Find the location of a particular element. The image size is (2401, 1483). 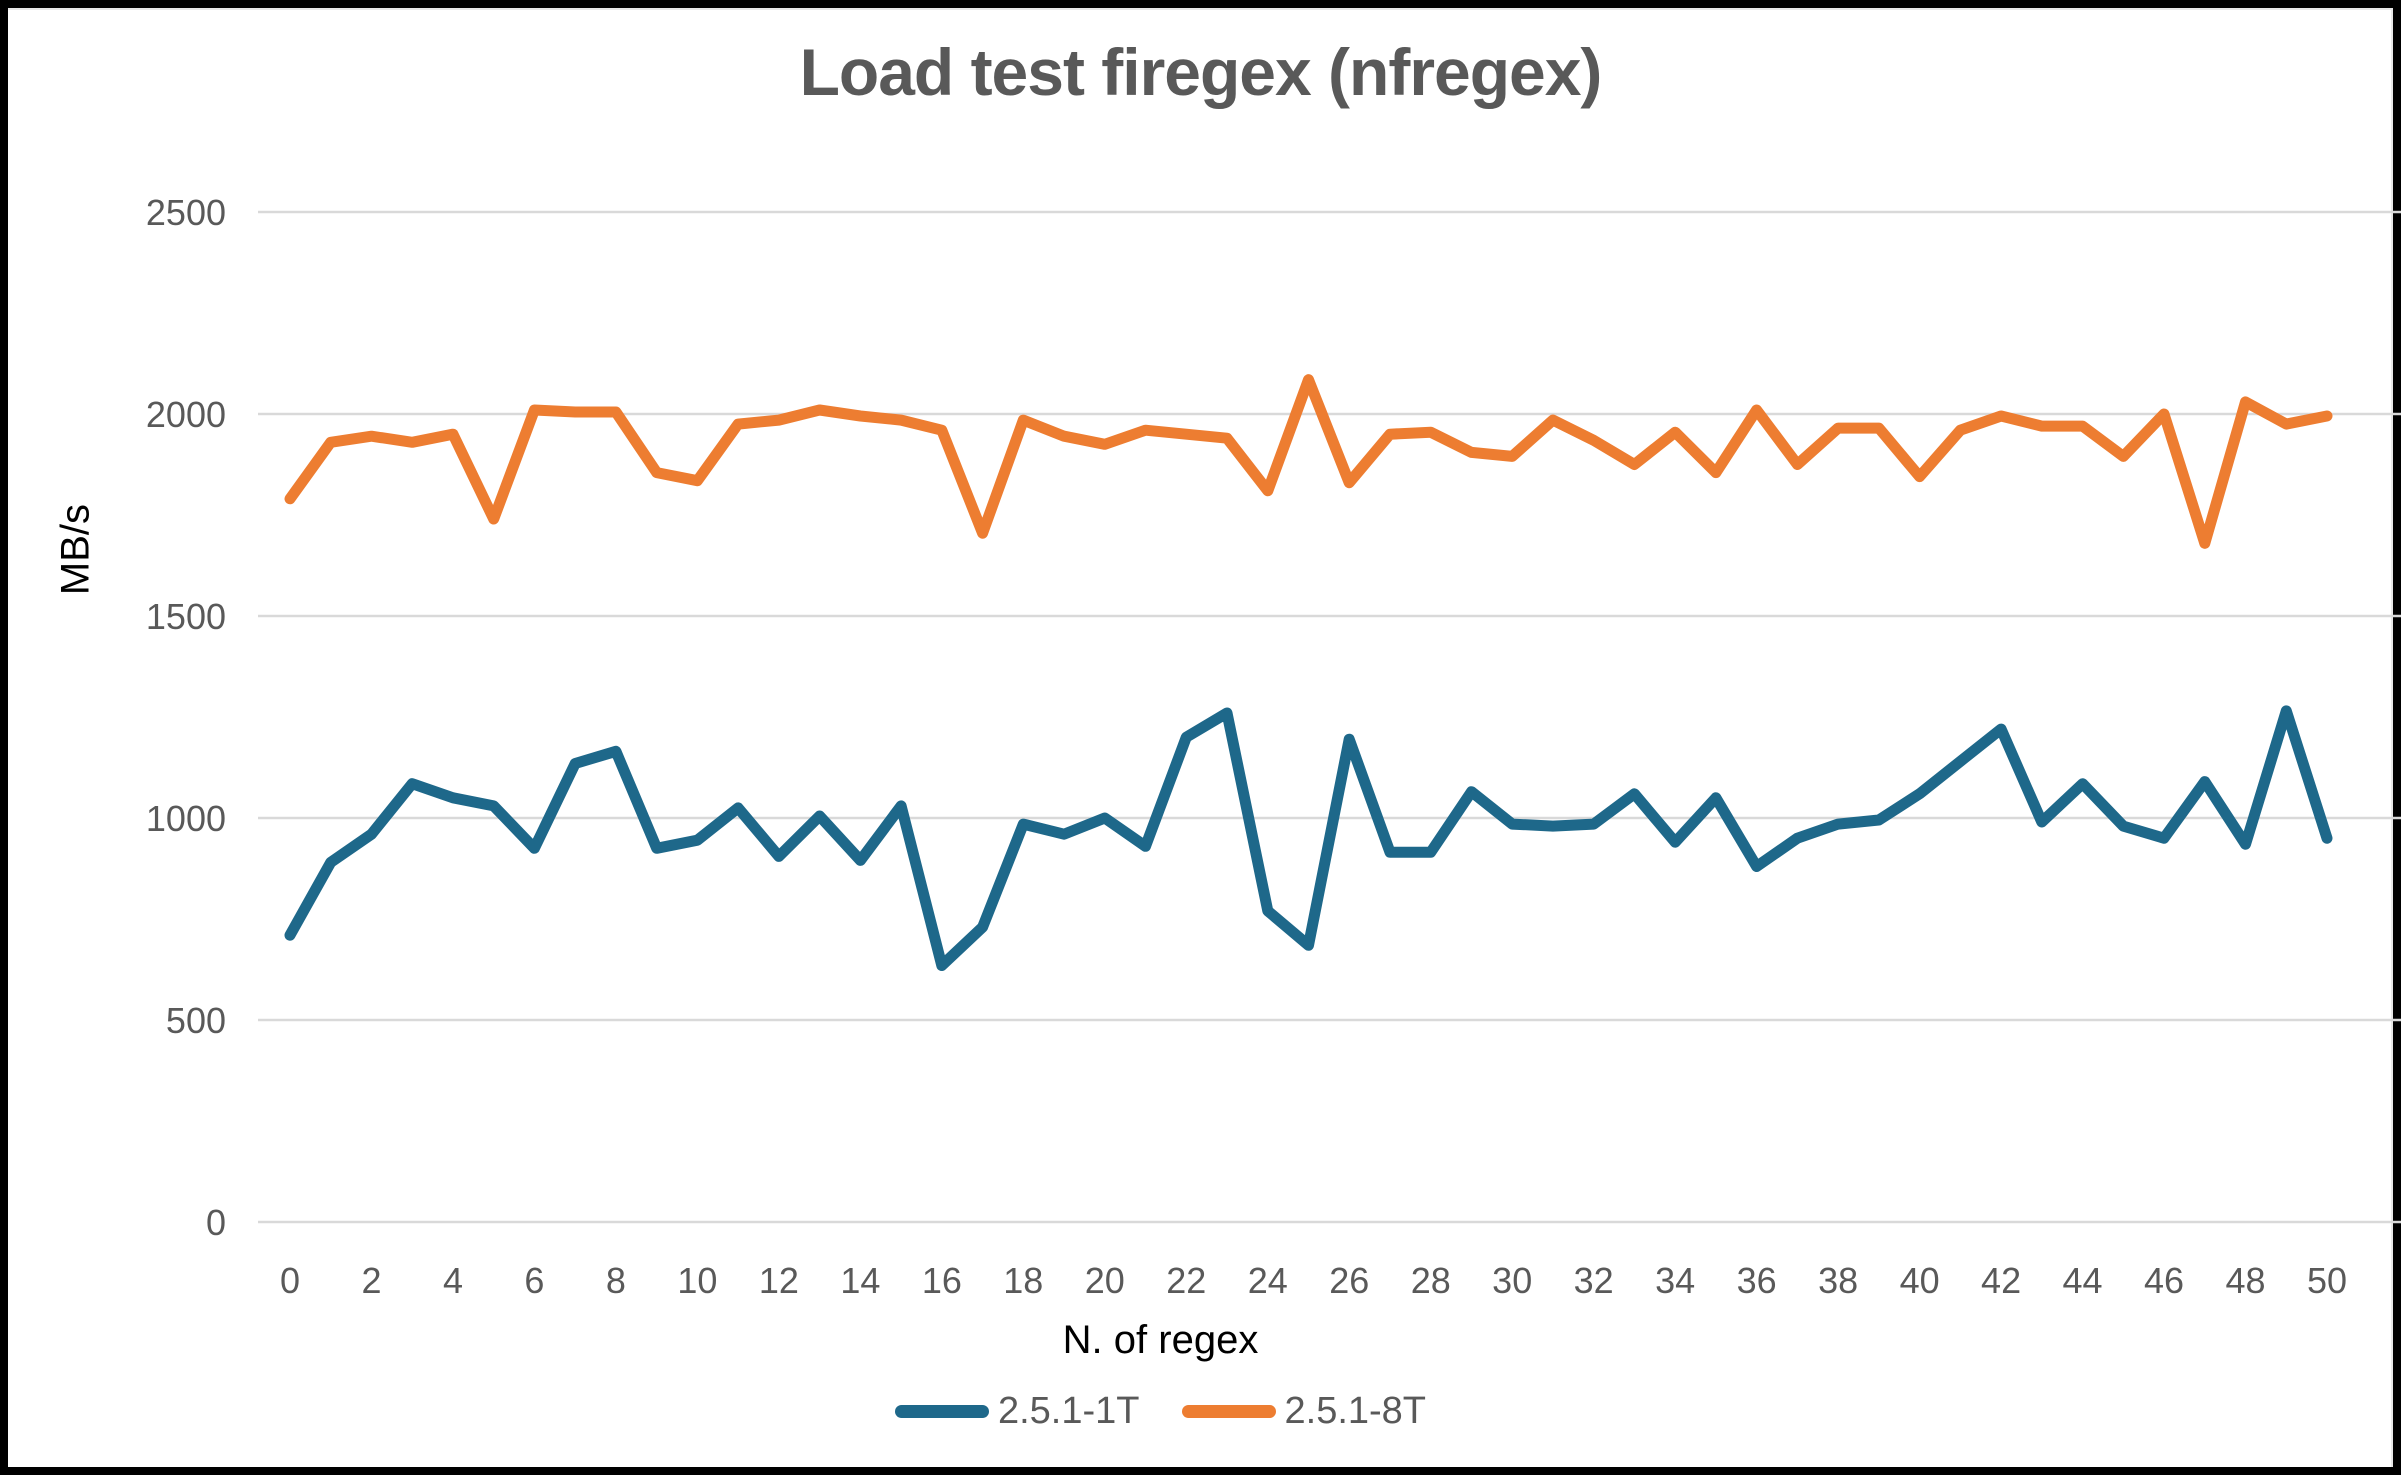

x-tick-label-26: 26 is located at coordinates (1349, 1280).